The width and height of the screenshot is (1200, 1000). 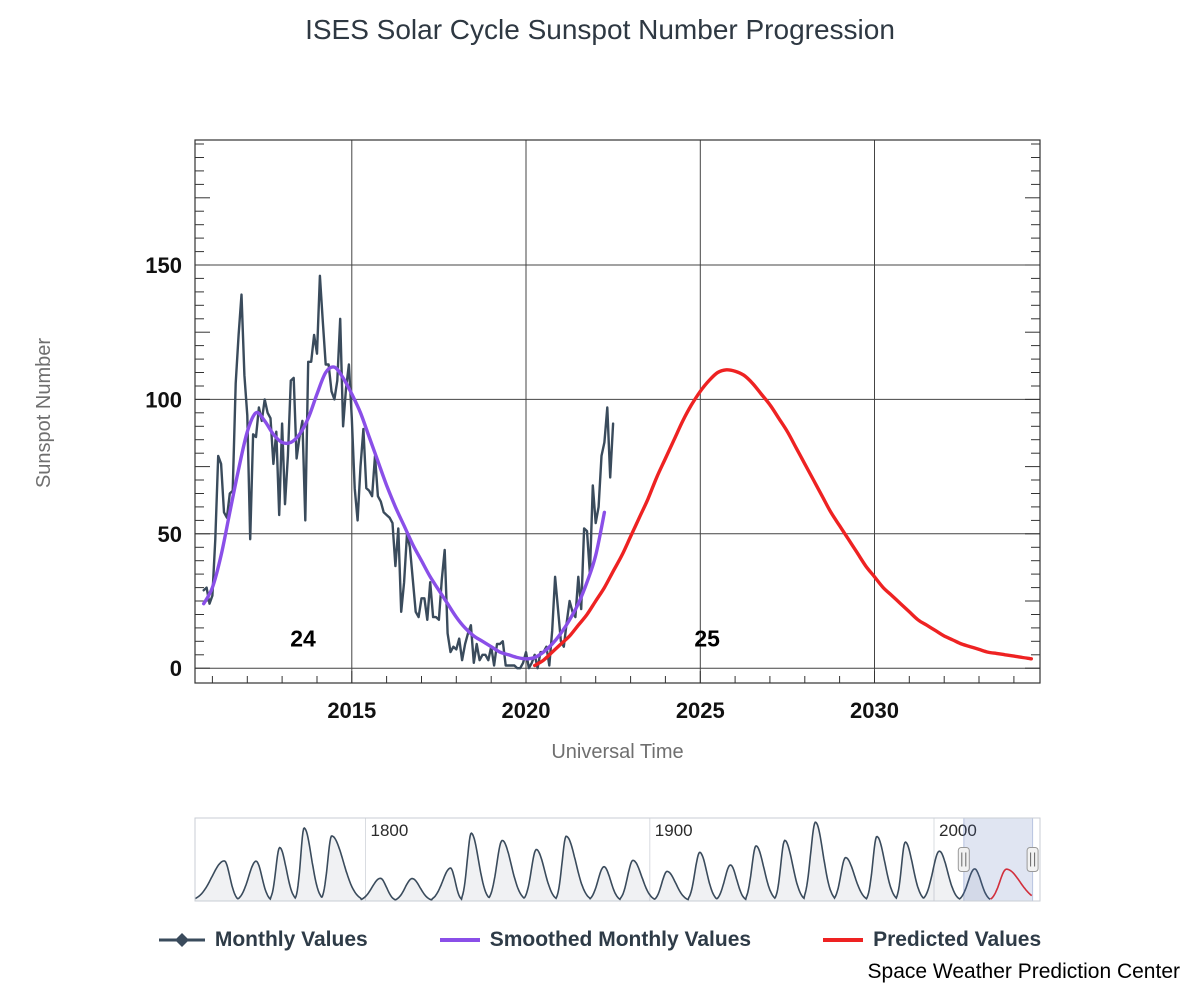 I want to click on svg-text: 0, so click(x=176, y=668).